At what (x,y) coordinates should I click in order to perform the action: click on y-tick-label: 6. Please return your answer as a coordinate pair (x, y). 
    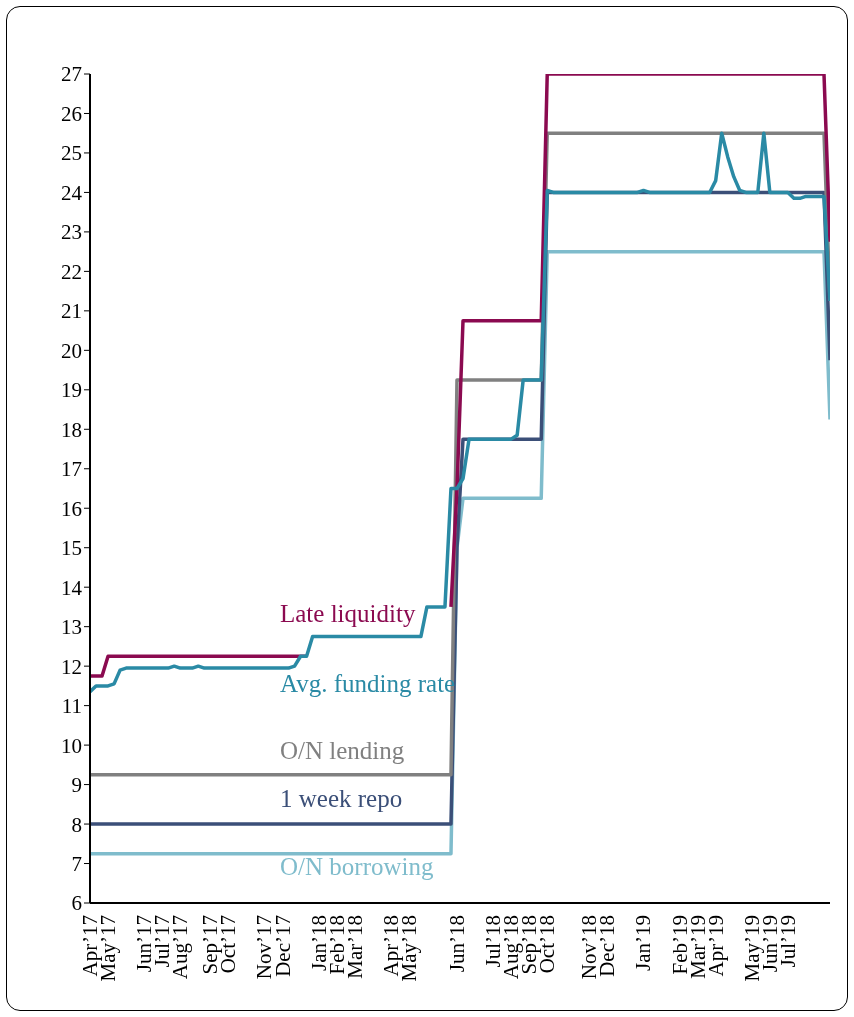
    Looking at the image, I should click on (76, 903).